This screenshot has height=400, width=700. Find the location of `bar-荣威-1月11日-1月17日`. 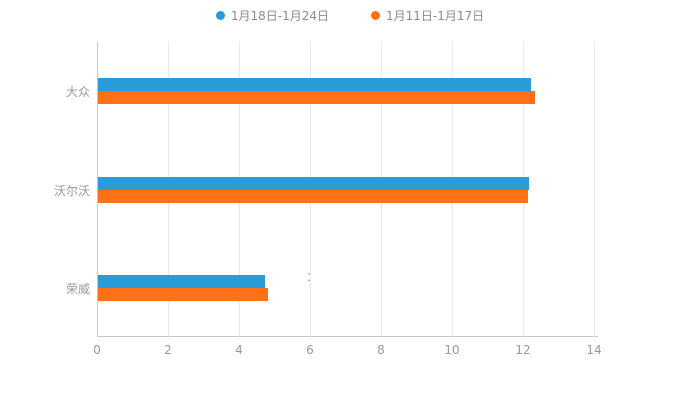

bar-荣威-1月11日-1月17日 is located at coordinates (183, 294).